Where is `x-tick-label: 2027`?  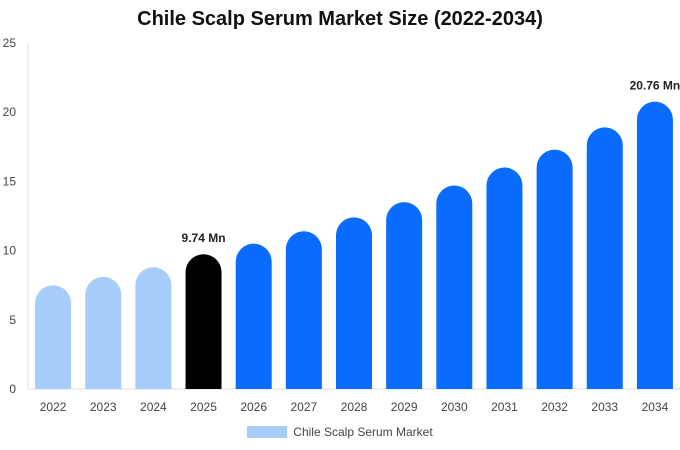
x-tick-label: 2027 is located at coordinates (303, 407).